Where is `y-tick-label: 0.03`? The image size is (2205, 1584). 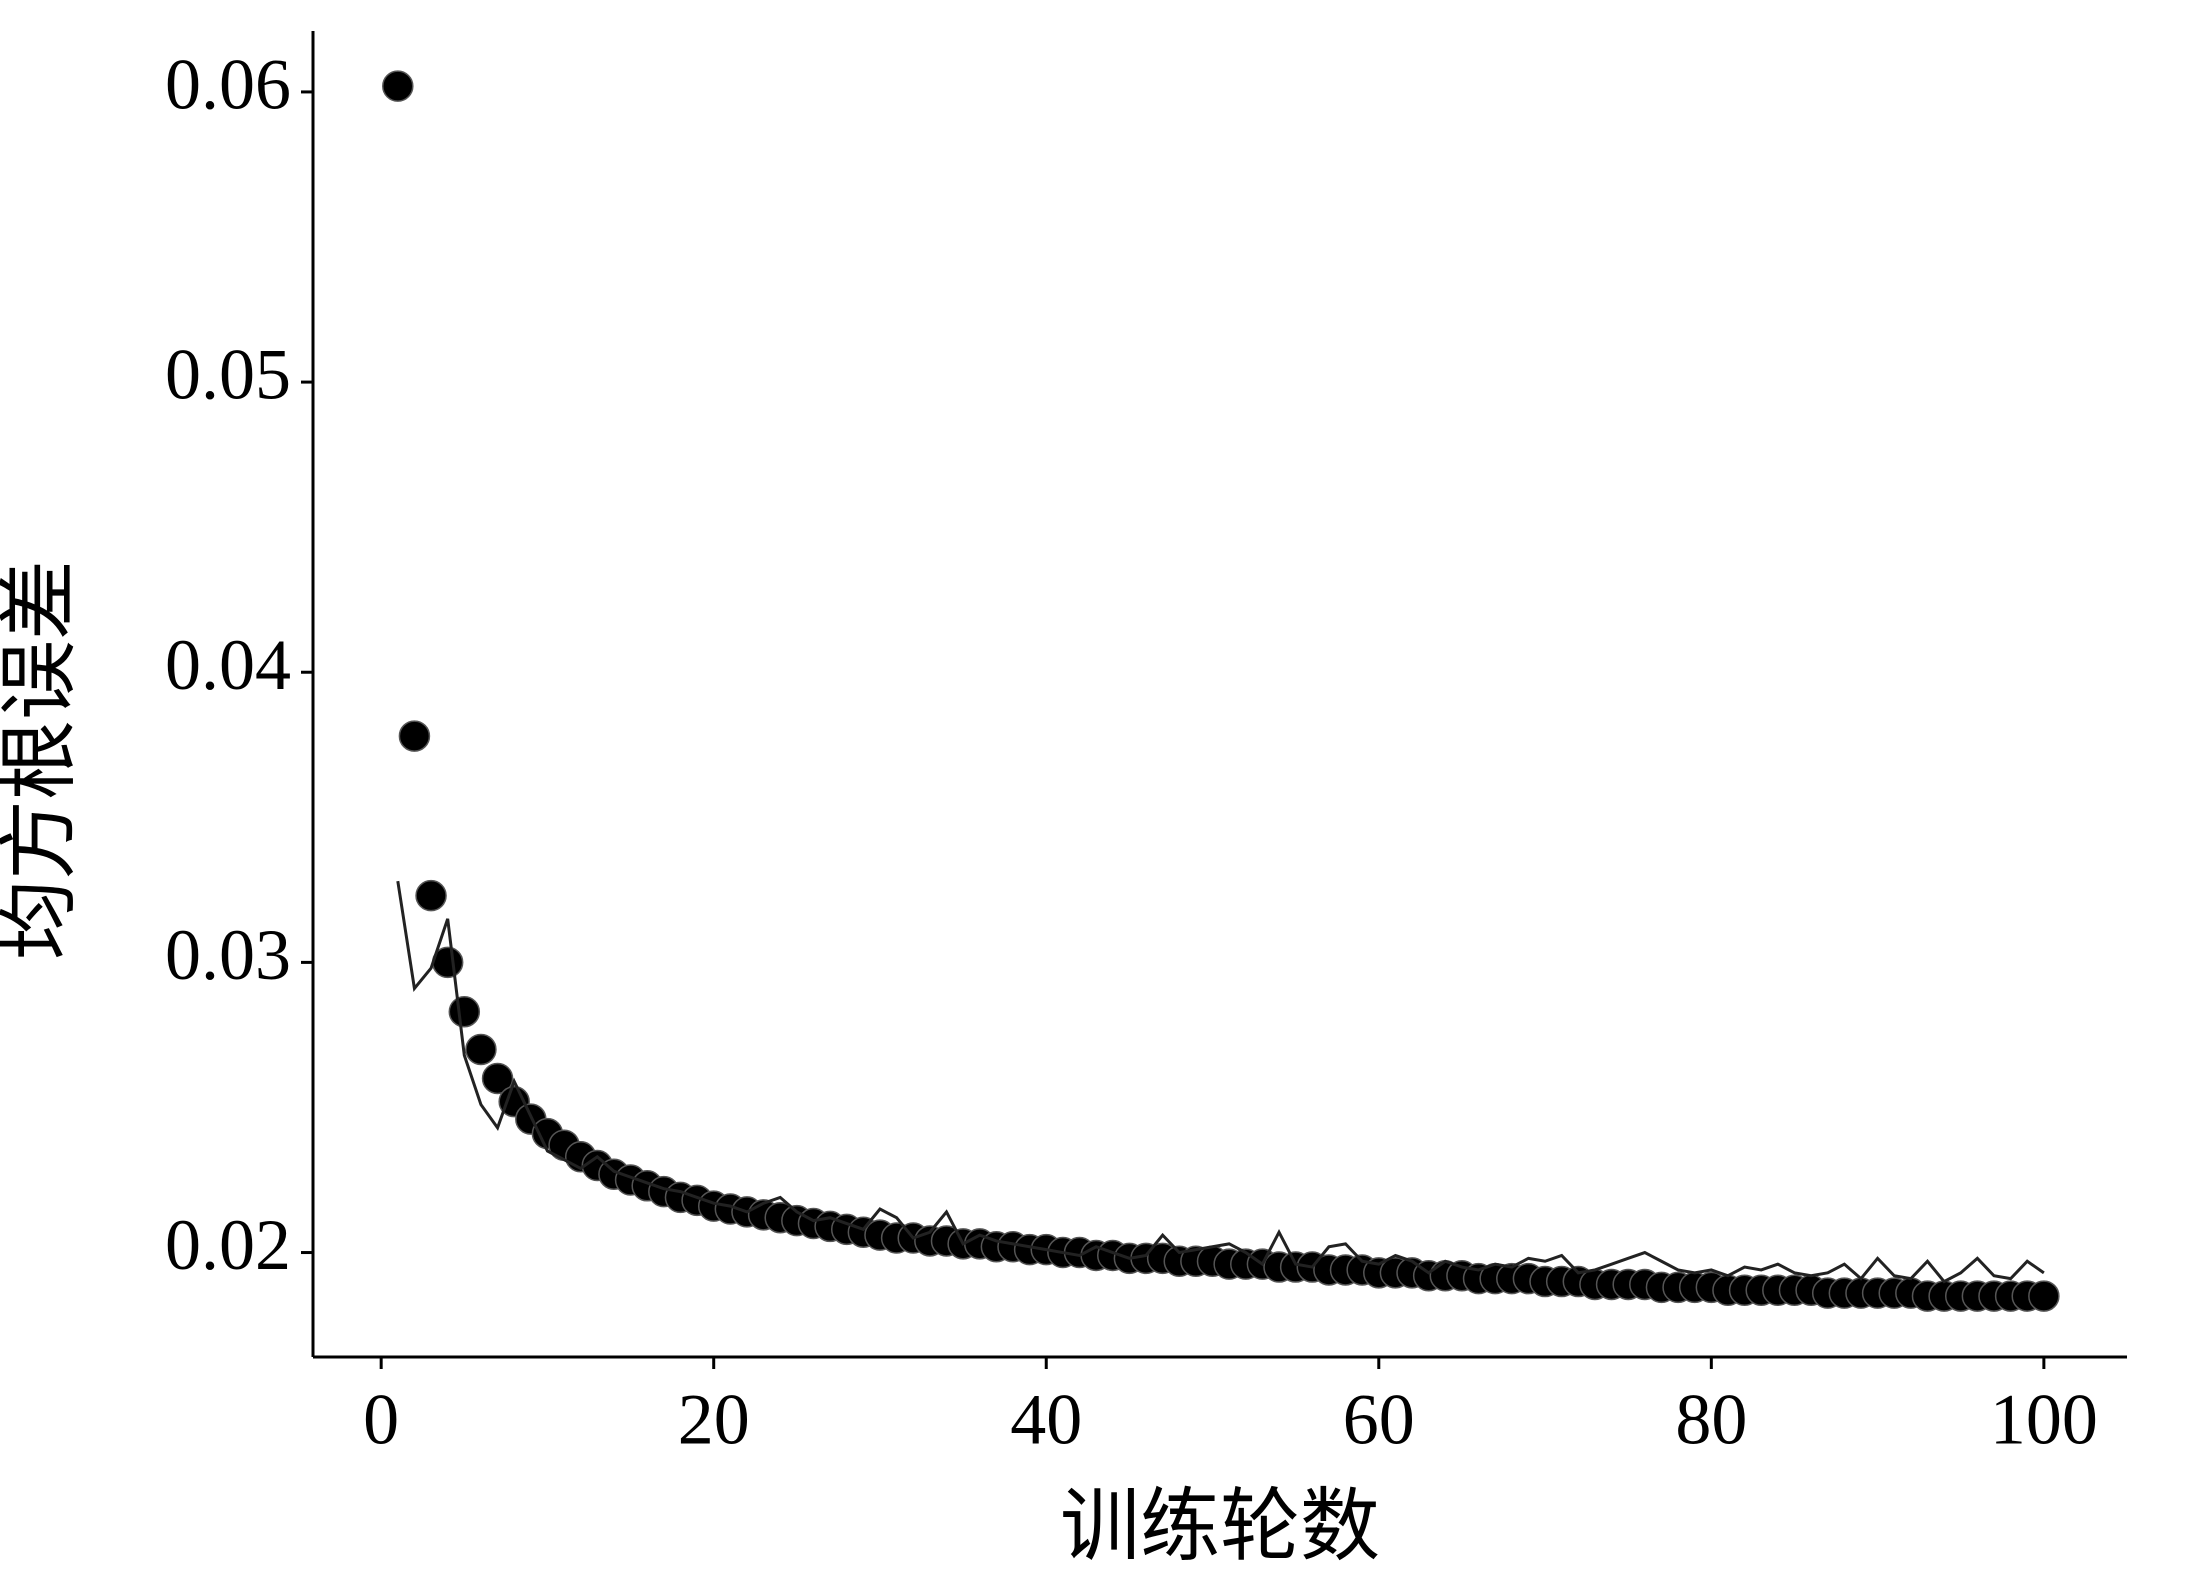
y-tick-label: 0.03 is located at coordinates (228, 955).